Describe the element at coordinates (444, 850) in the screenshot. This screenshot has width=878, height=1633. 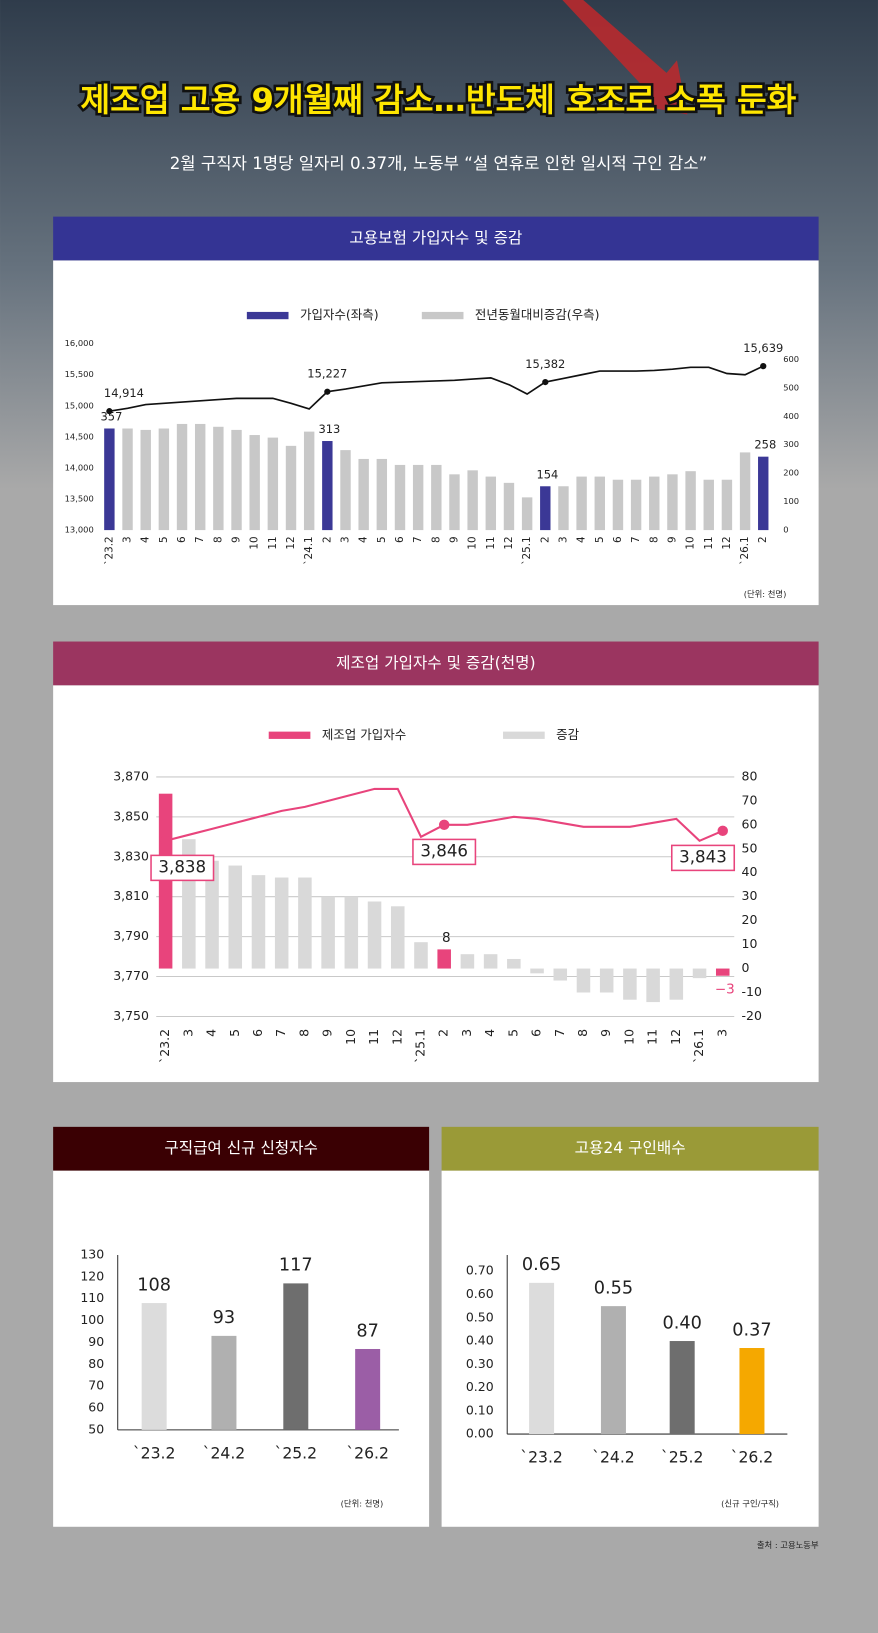
I see `data-label: 3,846` at that location.